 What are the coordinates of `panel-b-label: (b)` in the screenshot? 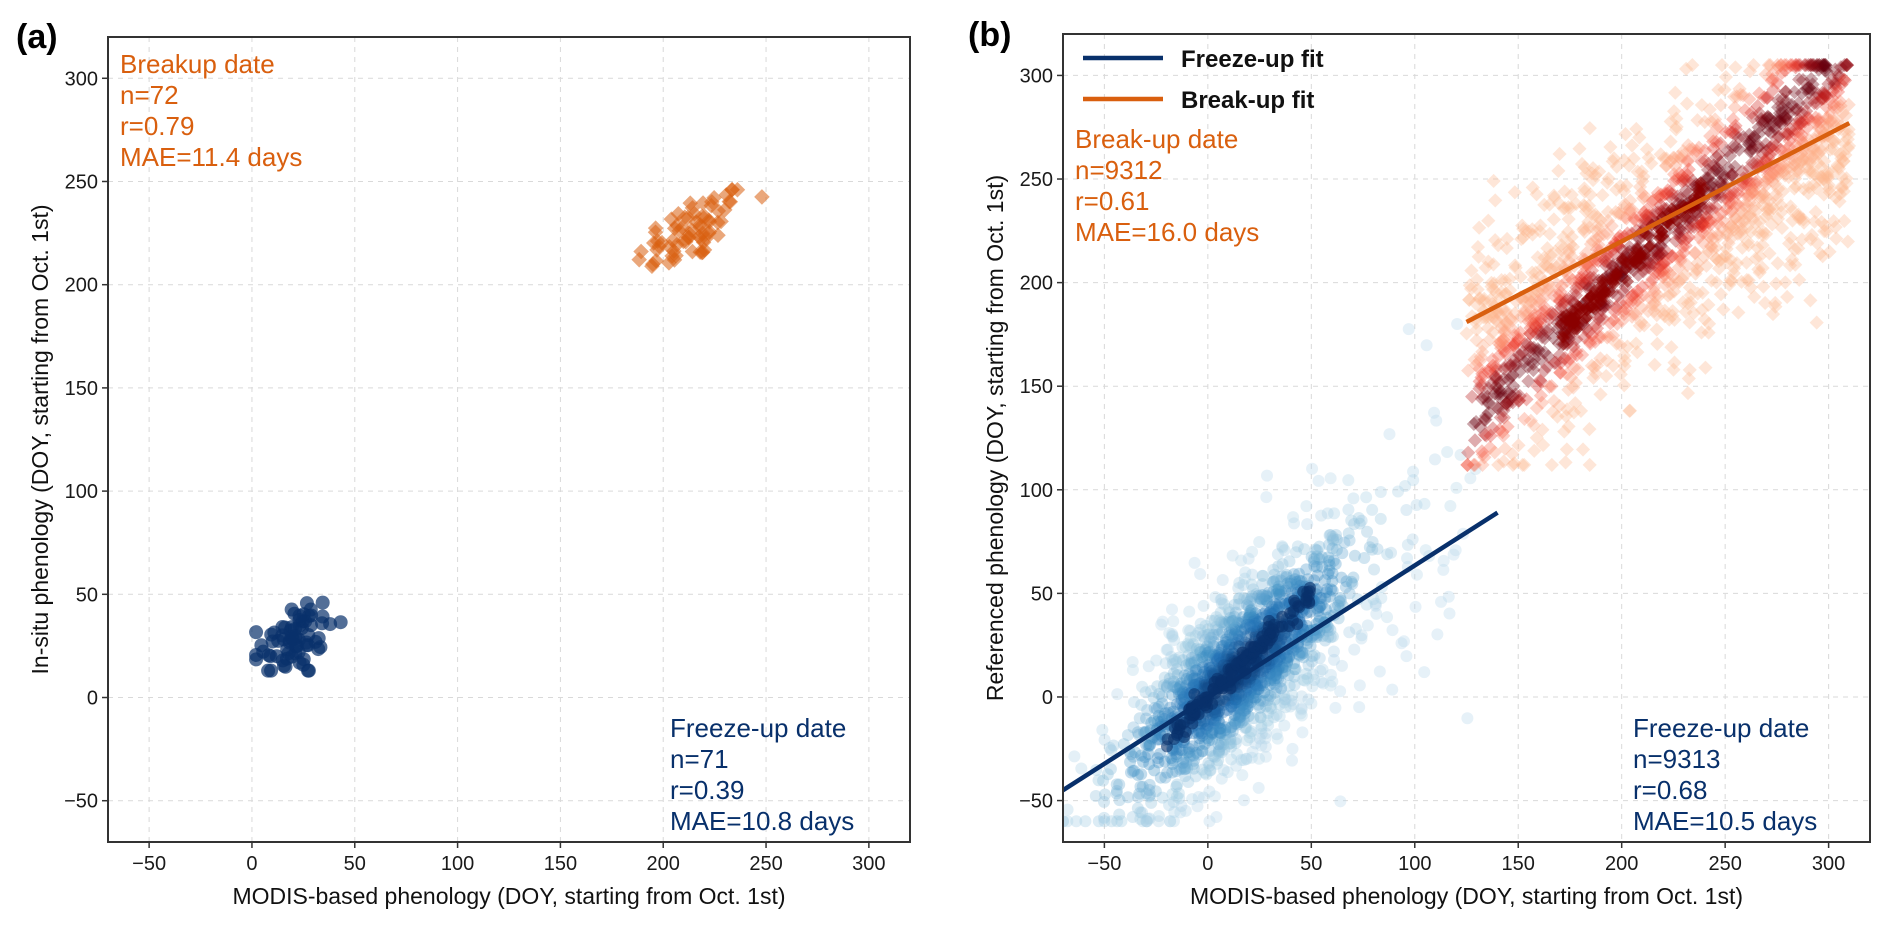 It's located at (989, 35).